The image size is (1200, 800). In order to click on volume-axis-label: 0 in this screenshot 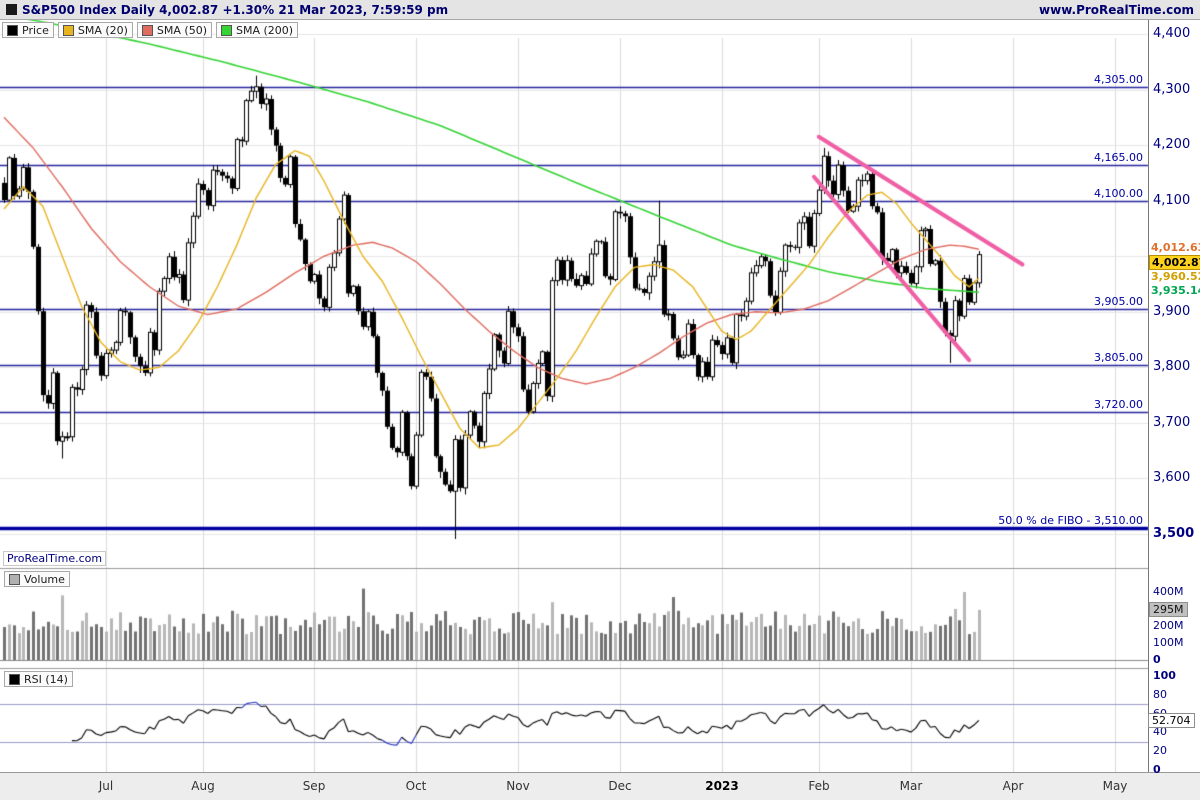, I will do `click(1157, 659)`.